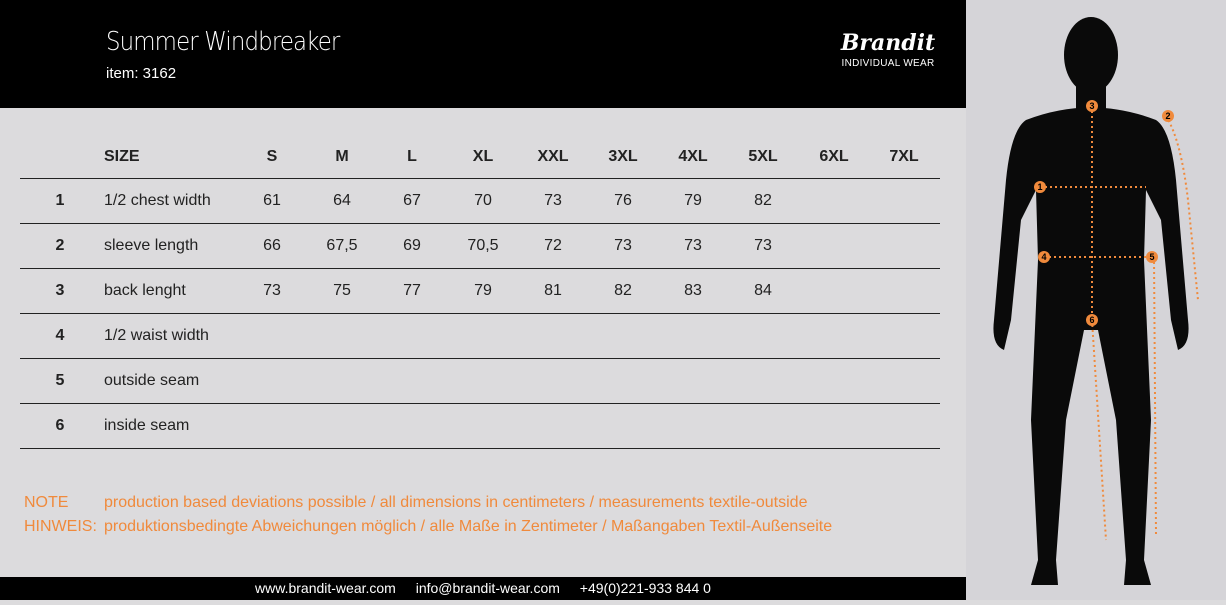 This screenshot has width=1226, height=605. I want to click on table-row: 1 1/2 chest width 61 64 67 70 73 76 79 82, so click(480, 201).